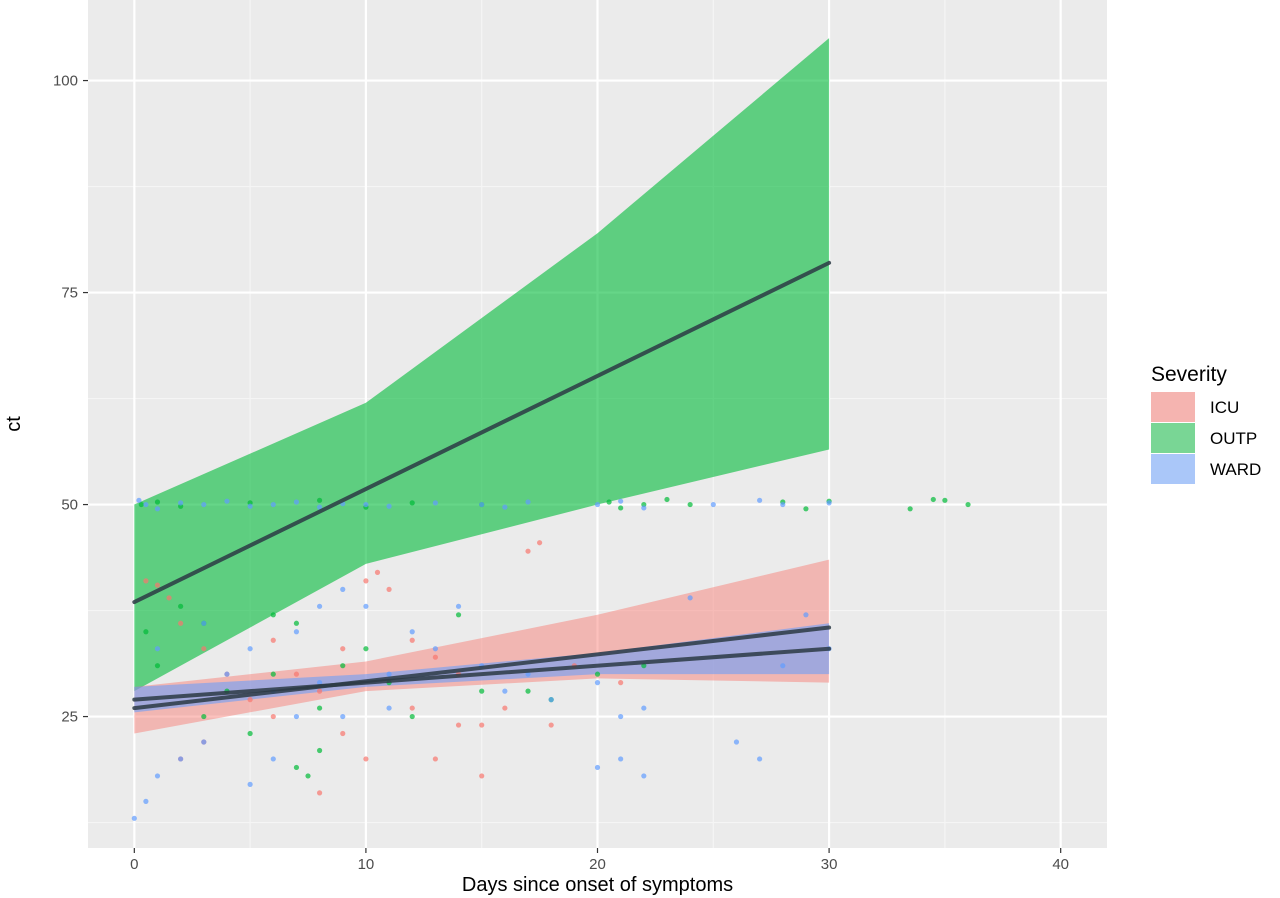 The height and width of the screenshot is (898, 1280). What do you see at coordinates (1233, 438) in the screenshot?
I see `legend-label-outp: OUTP` at bounding box center [1233, 438].